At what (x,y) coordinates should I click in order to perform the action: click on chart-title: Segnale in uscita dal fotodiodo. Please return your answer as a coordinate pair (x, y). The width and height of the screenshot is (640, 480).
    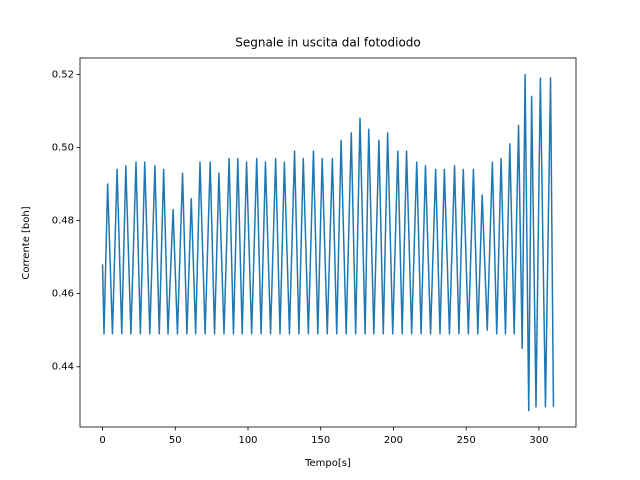
    Looking at the image, I should click on (328, 43).